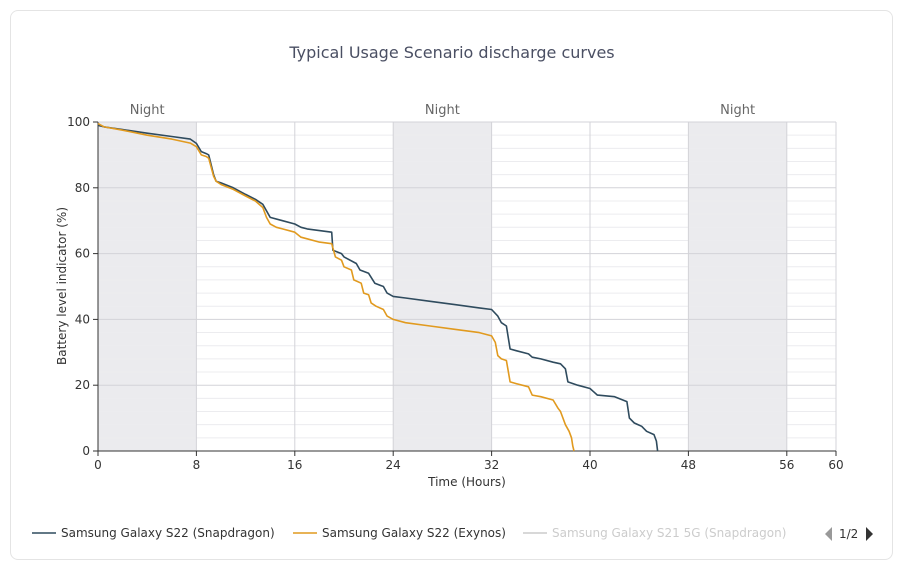 Image resolution: width=903 pixels, height=565 pixels. I want to click on y-tick-label-0: 0, so click(86, 451).